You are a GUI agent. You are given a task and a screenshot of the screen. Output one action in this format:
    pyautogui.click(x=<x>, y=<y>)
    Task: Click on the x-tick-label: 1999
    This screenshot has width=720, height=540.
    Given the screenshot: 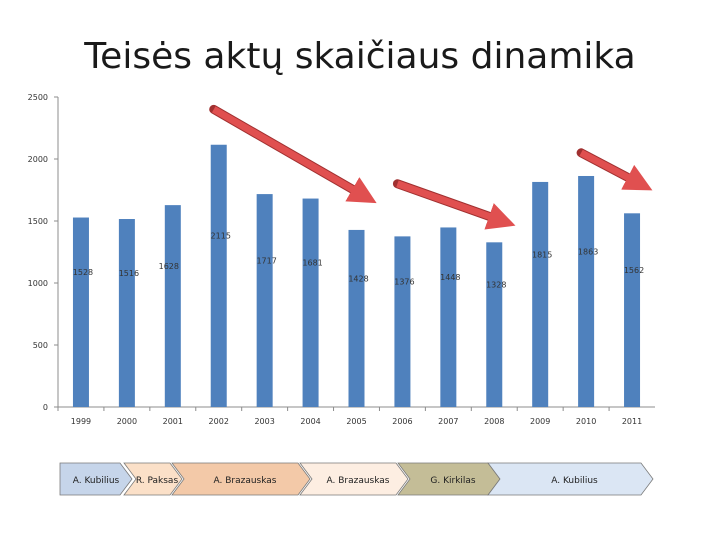 What is the action you would take?
    pyautogui.click(x=81, y=421)
    